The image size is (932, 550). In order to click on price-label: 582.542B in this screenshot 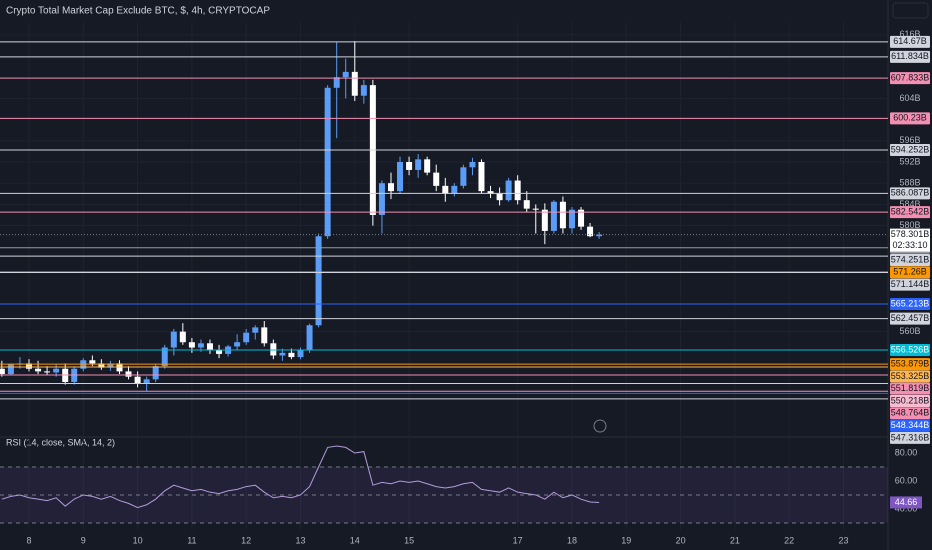, I will do `click(910, 212)`.